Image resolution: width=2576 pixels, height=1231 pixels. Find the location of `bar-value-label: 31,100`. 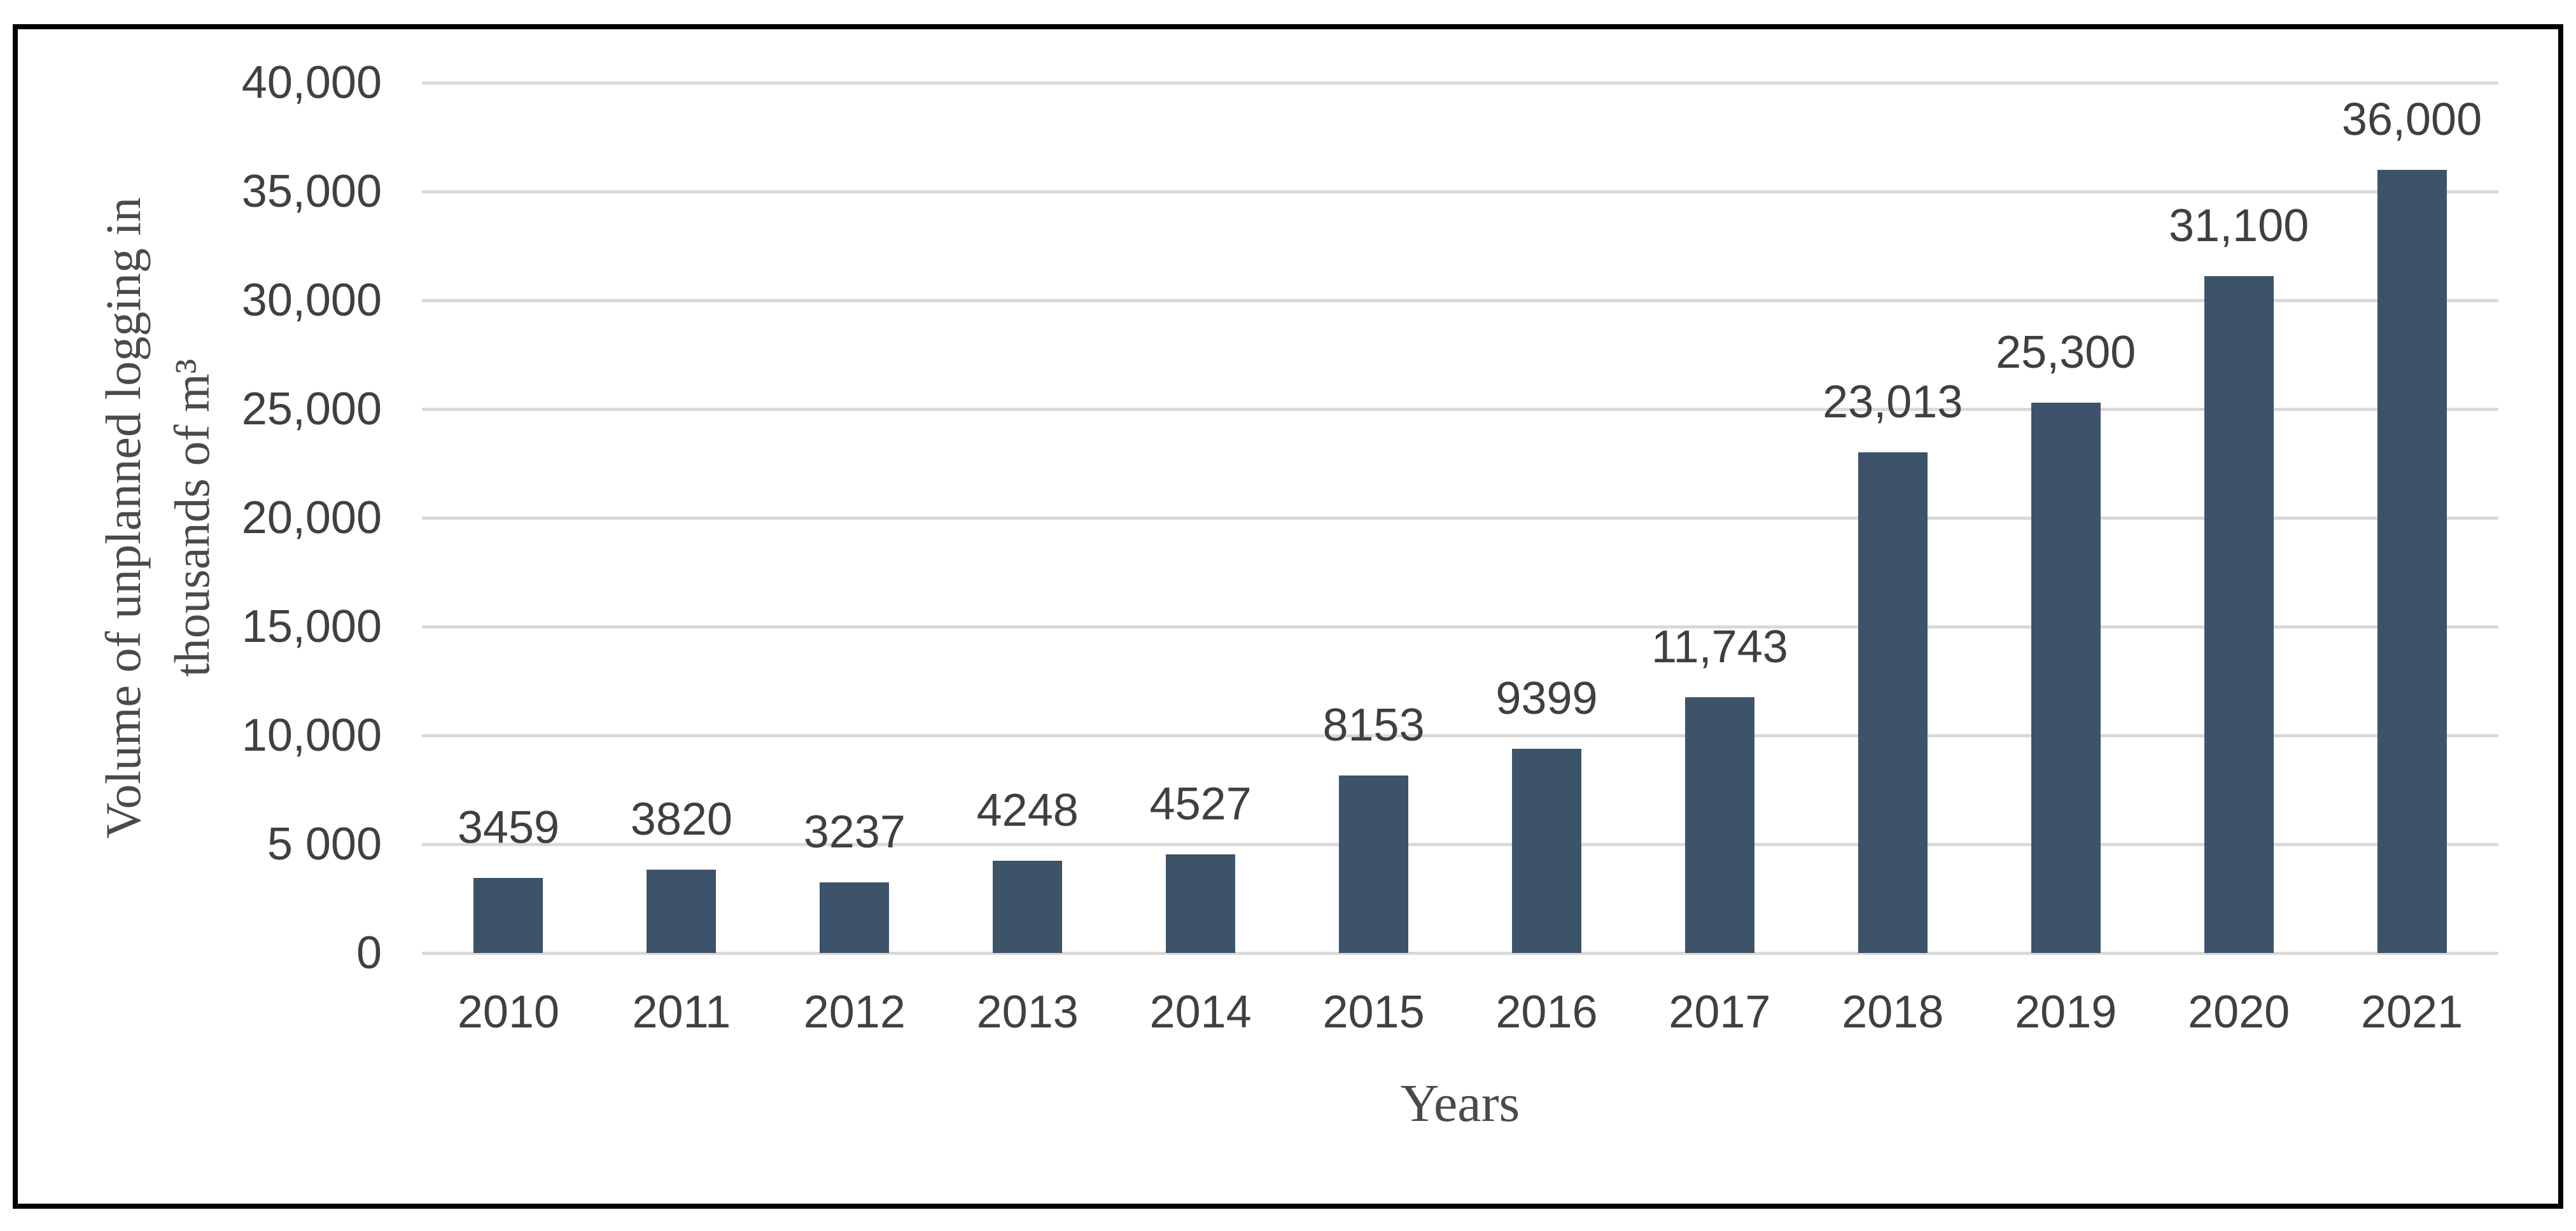

bar-value-label: 31,100 is located at coordinates (2239, 226).